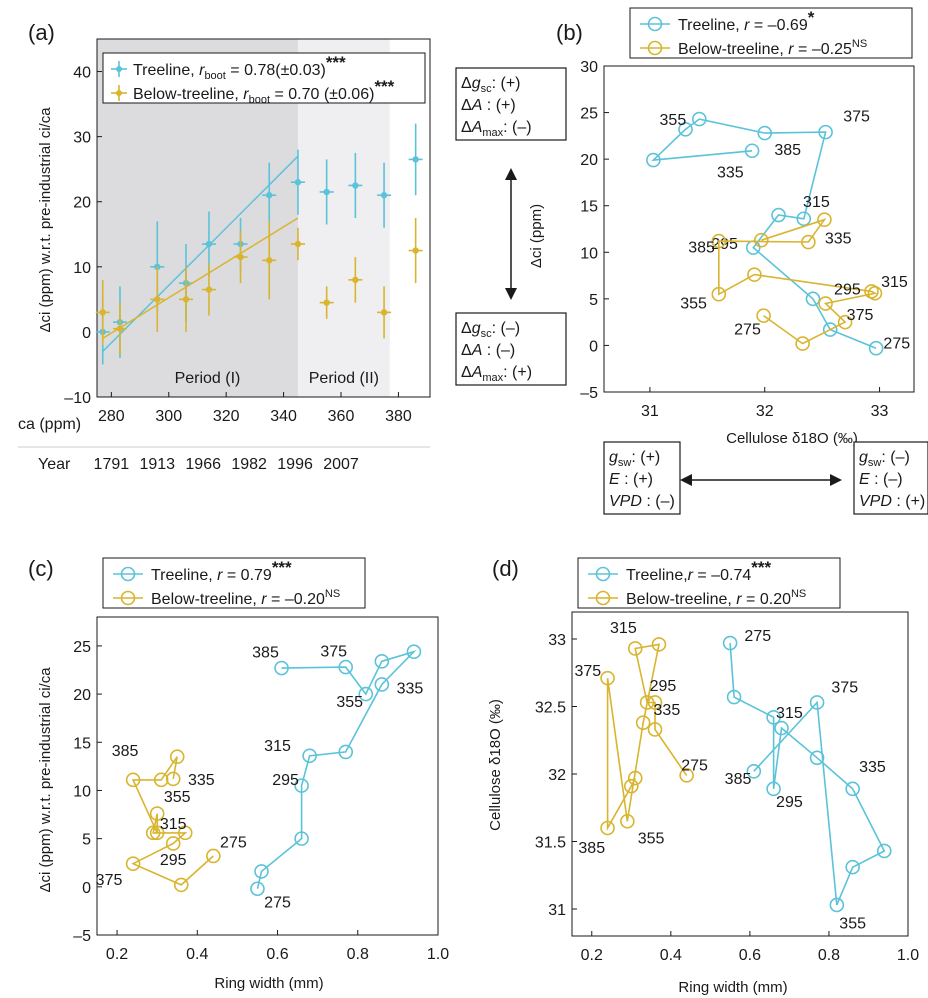  I want to click on panel-c-x-label: Ring width (mm), so click(268, 983).